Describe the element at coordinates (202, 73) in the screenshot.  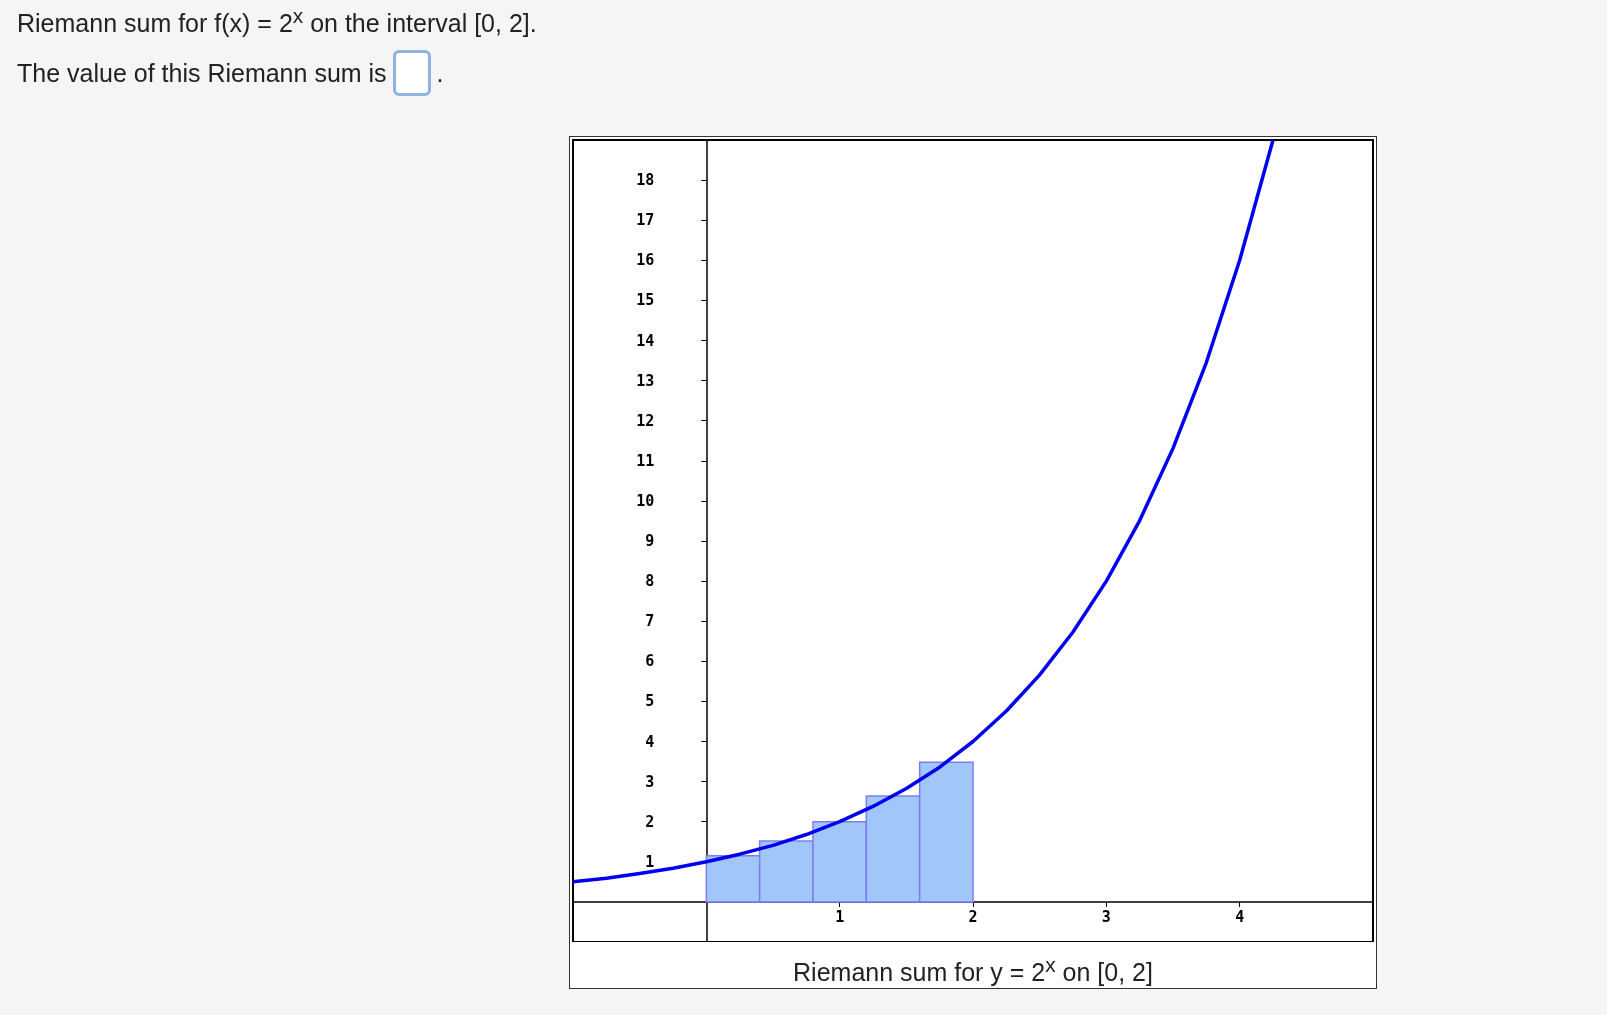
I see `text: The value of this Riemann sum is` at that location.